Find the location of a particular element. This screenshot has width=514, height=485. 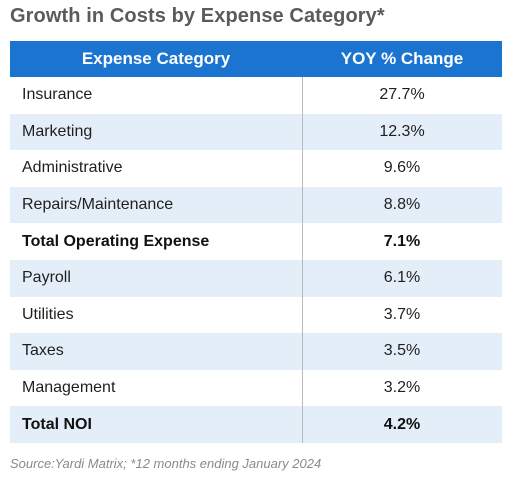

column-divider is located at coordinates (302, 260).